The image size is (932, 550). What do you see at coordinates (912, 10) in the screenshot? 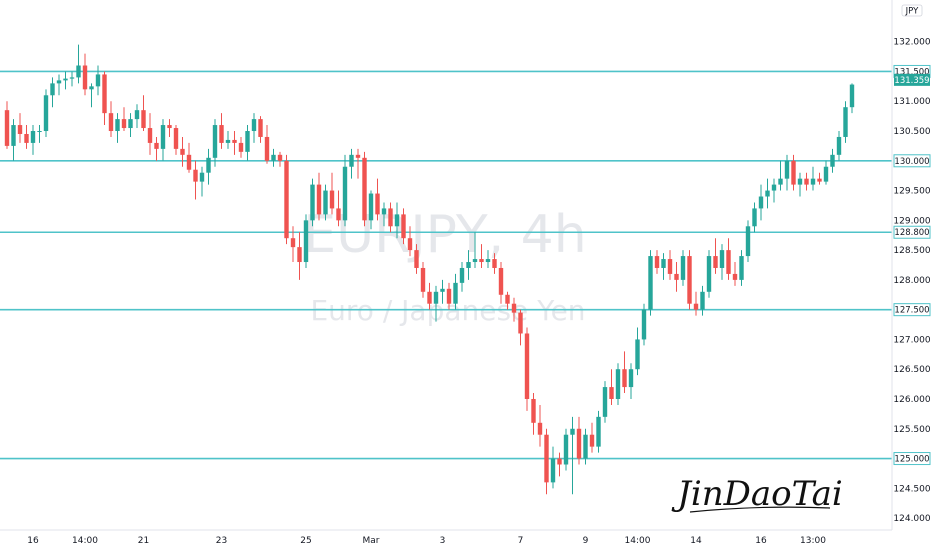
I see `currency-badge` at bounding box center [912, 10].